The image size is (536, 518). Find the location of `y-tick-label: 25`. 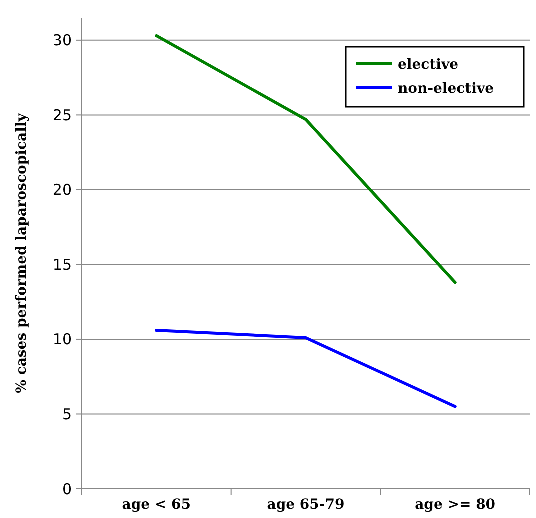

y-tick-label: 25 is located at coordinates (62, 115).